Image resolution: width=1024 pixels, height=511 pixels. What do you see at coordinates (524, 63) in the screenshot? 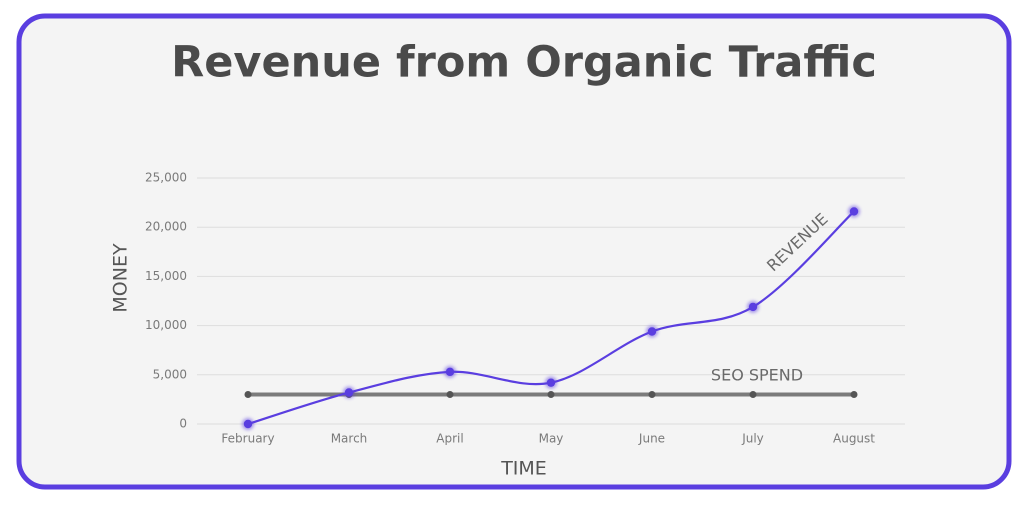
I see `chart-title: Revenue from Organic Traffic` at bounding box center [524, 63].